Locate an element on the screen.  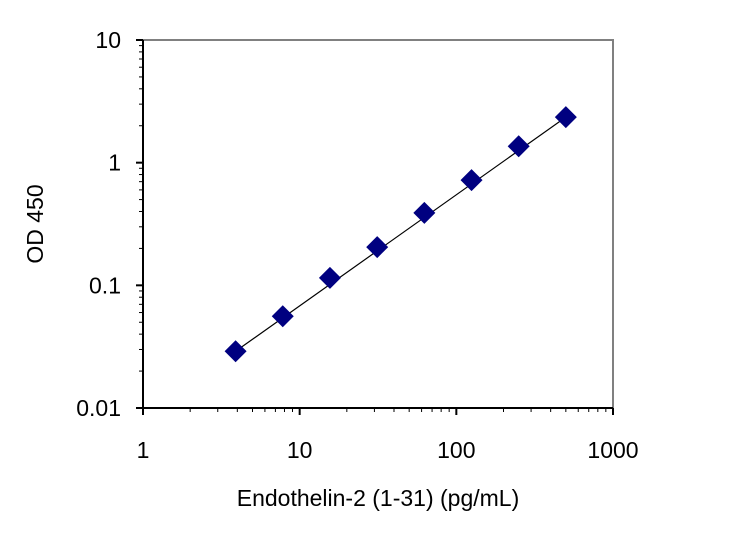
x-axis: 1 10 100 1000 is located at coordinates (388, 435).